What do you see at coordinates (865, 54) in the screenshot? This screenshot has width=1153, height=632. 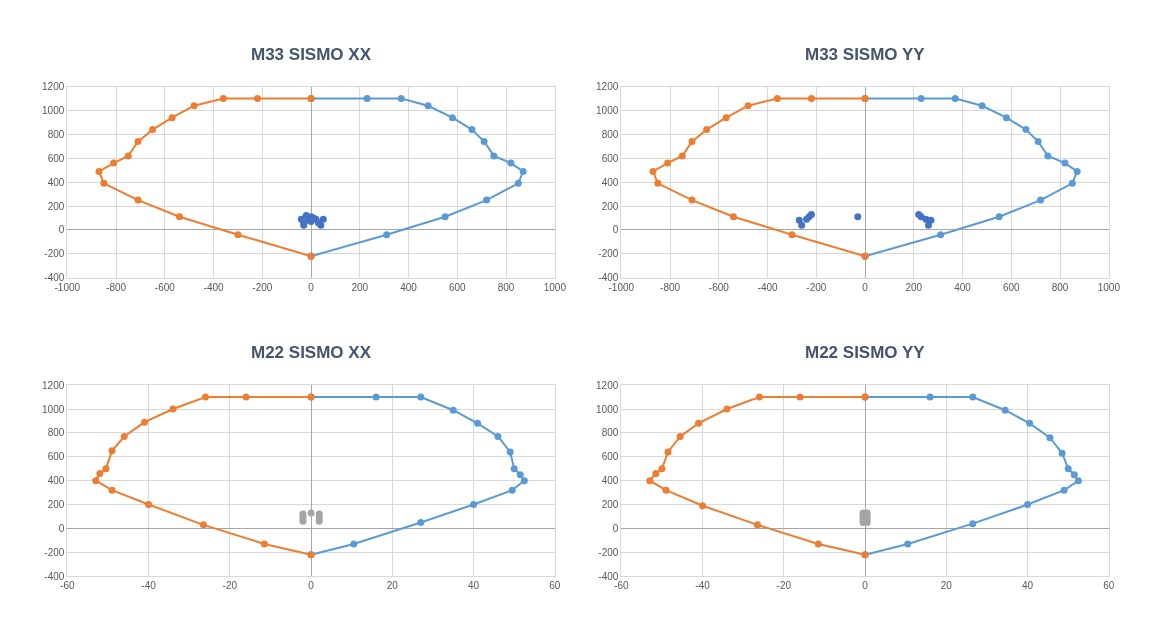 I see `chart-title: M33 SISMO YY` at bounding box center [865, 54].